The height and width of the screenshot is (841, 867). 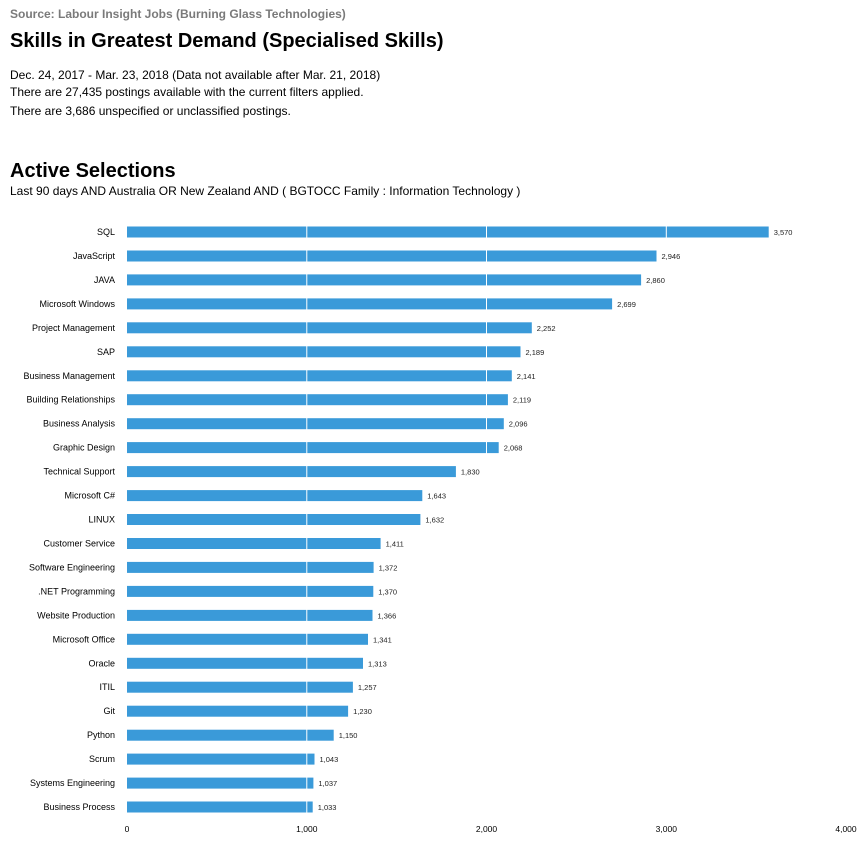 What do you see at coordinates (667, 829) in the screenshot?
I see `x-tick-label: 3,000` at bounding box center [667, 829].